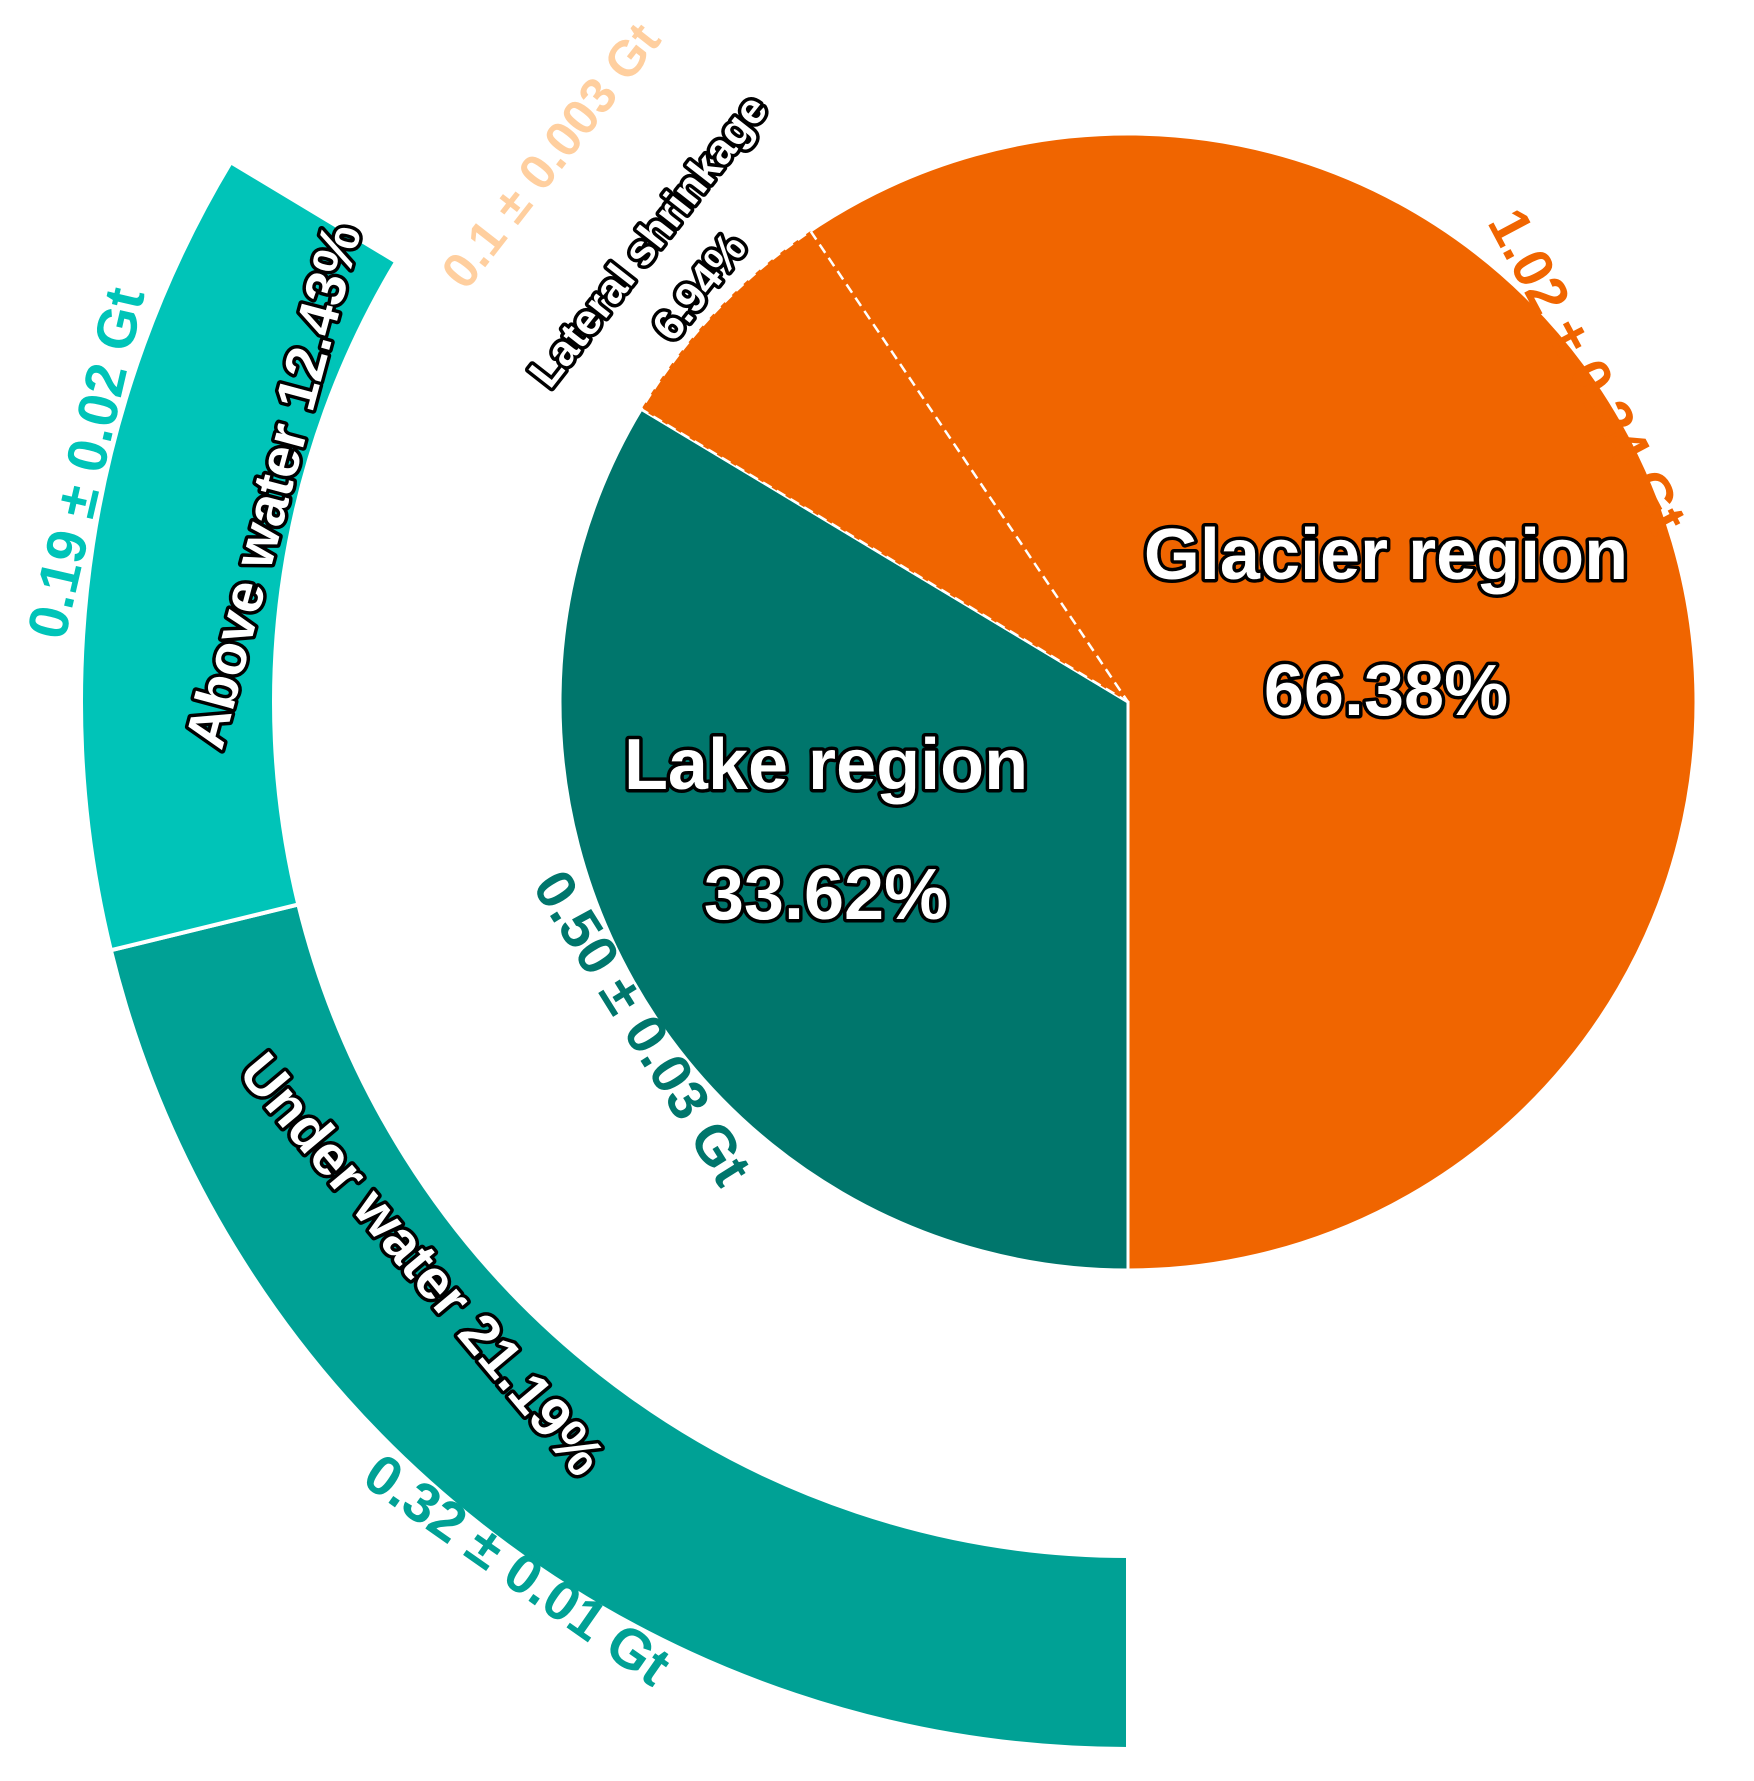 The height and width of the screenshot is (1781, 1754). I want to click on ring-segment, so click(239, 556).